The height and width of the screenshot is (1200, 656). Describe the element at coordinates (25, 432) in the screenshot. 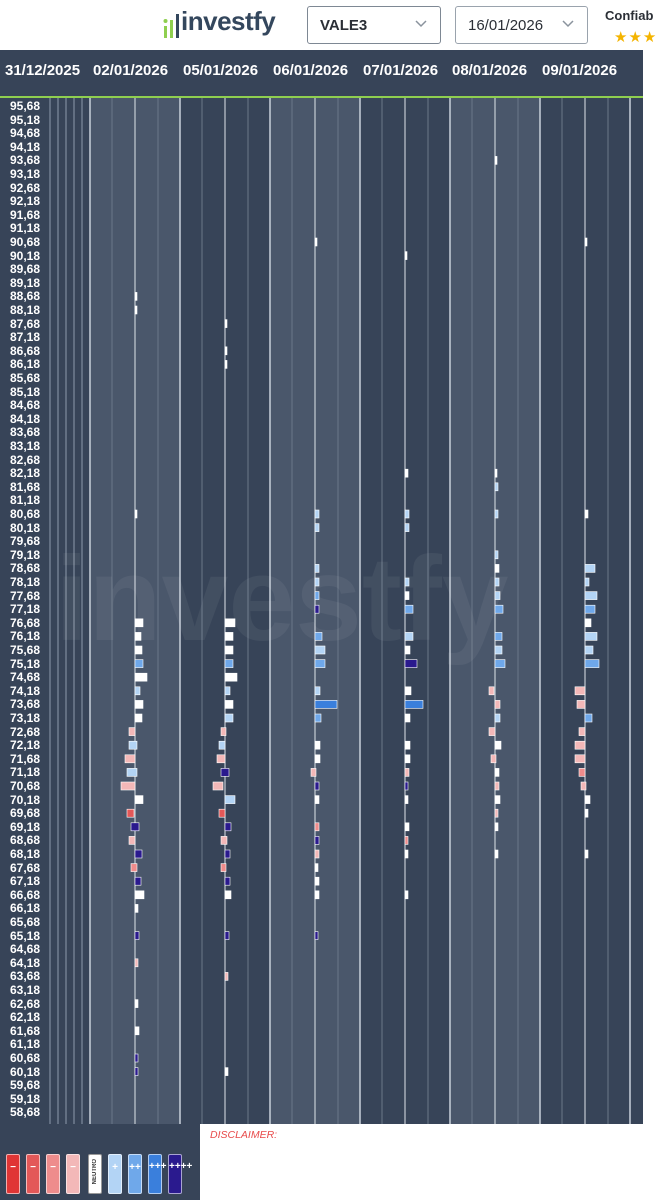

I see `price-level-label: 83,68` at that location.